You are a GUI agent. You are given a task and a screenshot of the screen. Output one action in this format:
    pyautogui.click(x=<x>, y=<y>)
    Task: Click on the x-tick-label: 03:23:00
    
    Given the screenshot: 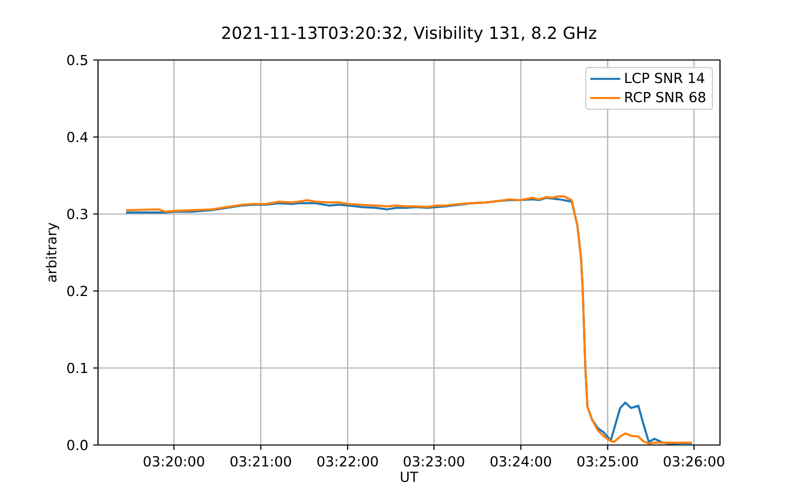 What is the action you would take?
    pyautogui.click(x=434, y=461)
    